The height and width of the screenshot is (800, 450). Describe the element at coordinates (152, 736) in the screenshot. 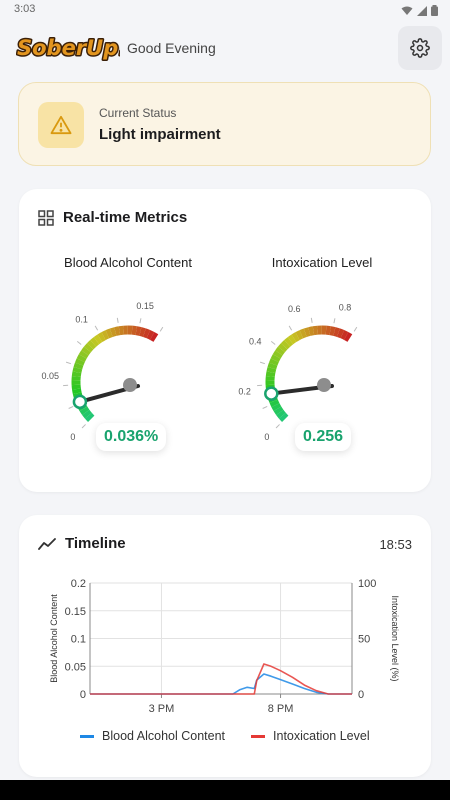

I see `legend-item-bac: Blood Alcohol Content` at that location.